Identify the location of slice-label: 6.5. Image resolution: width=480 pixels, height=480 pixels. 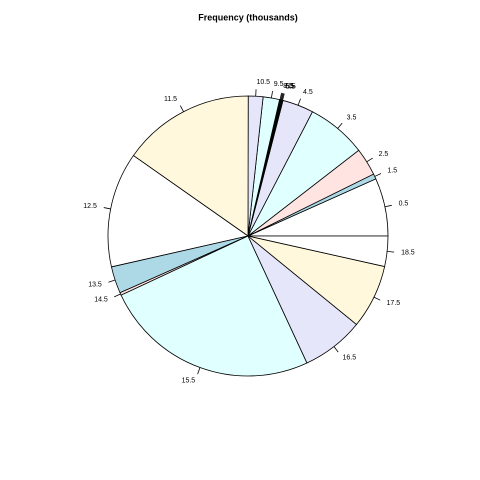
(290, 86).